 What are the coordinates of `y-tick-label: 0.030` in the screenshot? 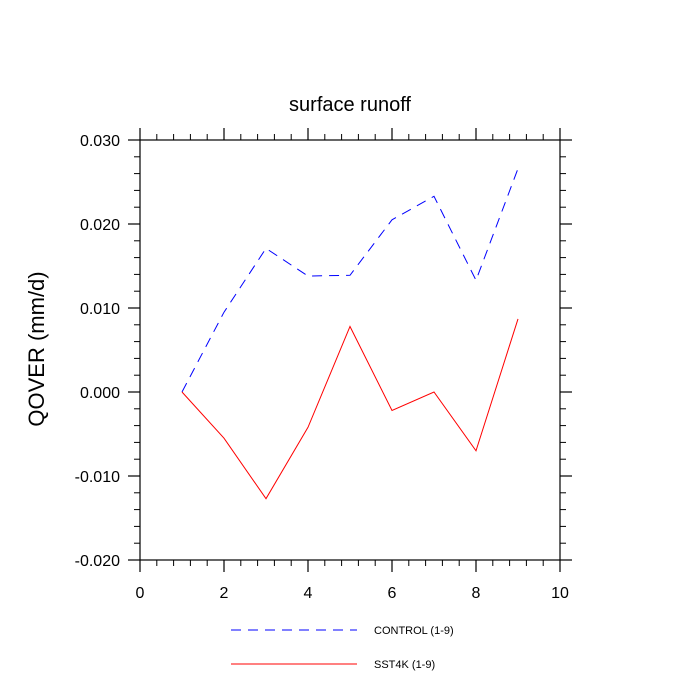 It's located at (100, 141).